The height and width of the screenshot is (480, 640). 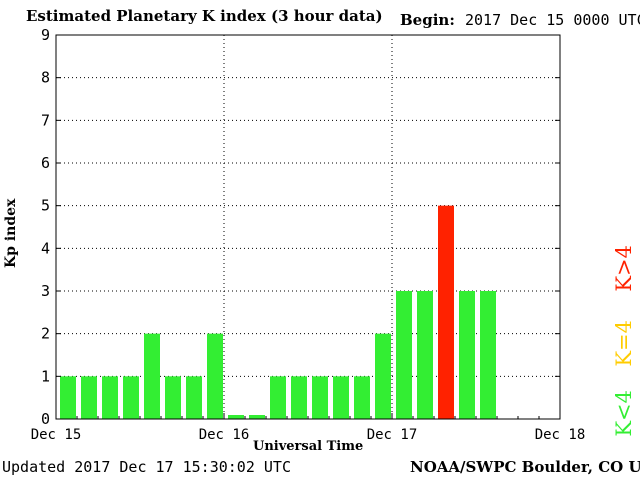 I want to click on begin-value: 2017 Dec 15 0000 UTC, so click(x=552, y=20).